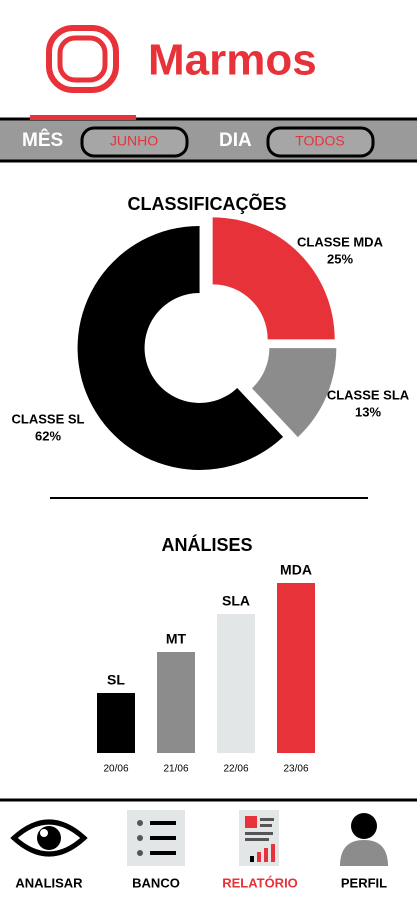 The width and height of the screenshot is (417, 900). Describe the element at coordinates (49, 882) in the screenshot. I see `nav-label: ANALISAR` at that location.